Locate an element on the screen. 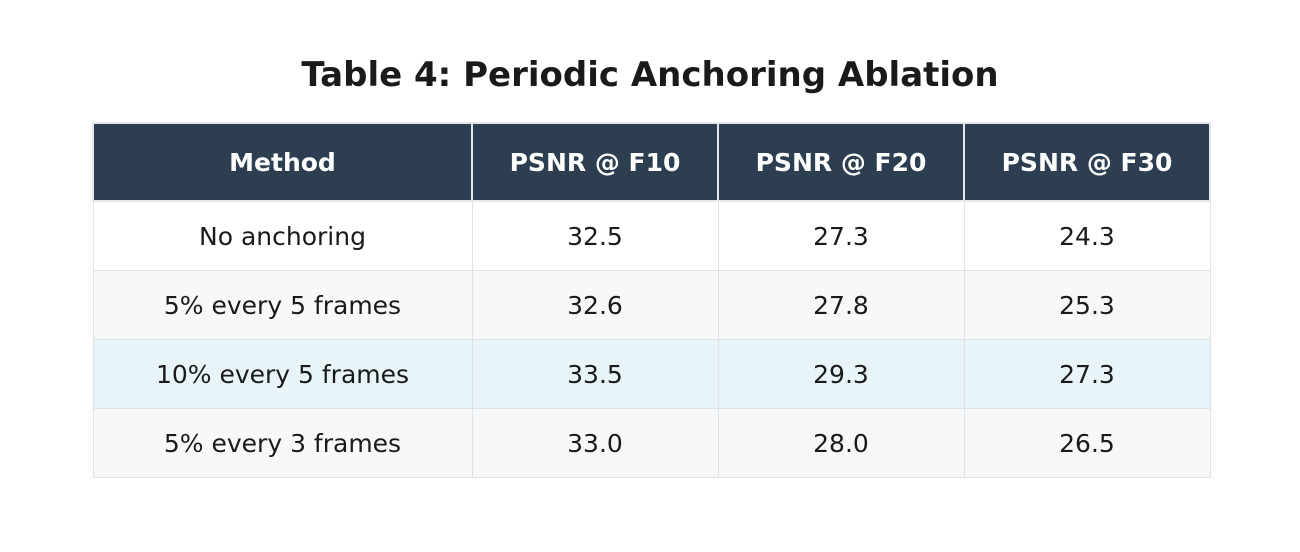 The height and width of the screenshot is (552, 1300). header-psnr-f20: PSNR @ F20 is located at coordinates (841, 162).